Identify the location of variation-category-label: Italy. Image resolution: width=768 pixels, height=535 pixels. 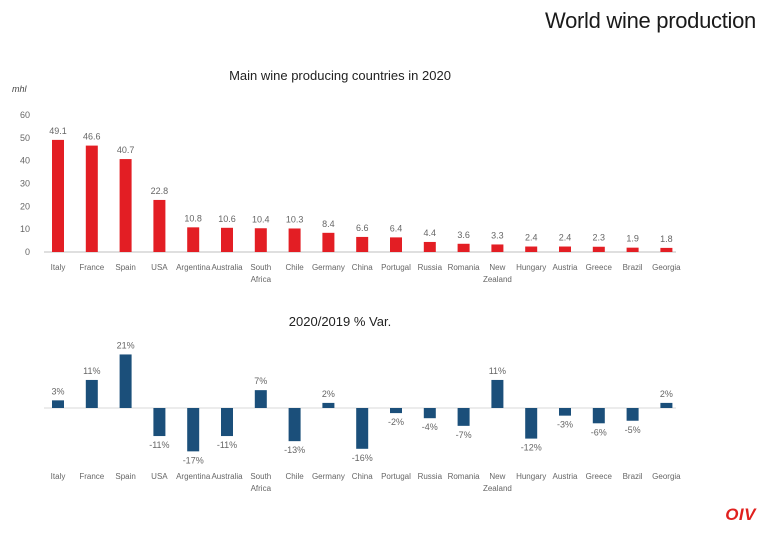
(58, 476).